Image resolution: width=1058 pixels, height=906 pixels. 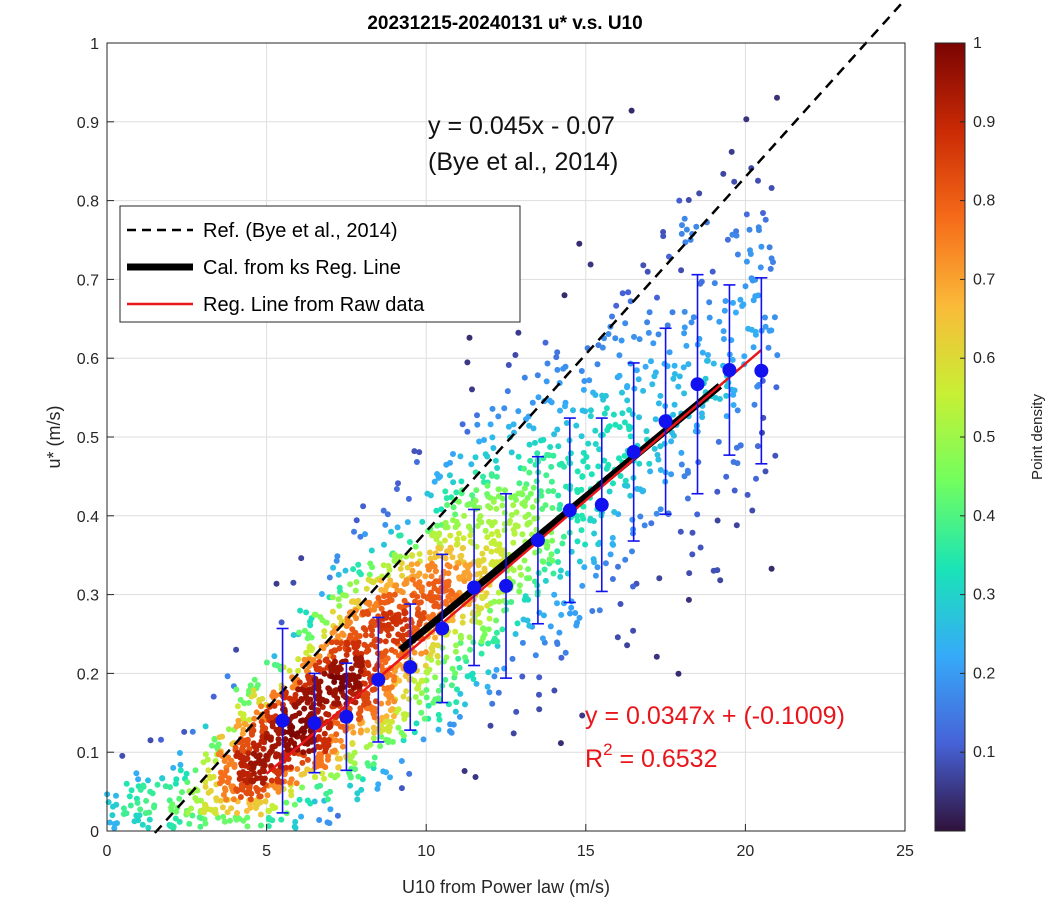 I want to click on colorbar-tick-label: 0.4, so click(x=984, y=516).